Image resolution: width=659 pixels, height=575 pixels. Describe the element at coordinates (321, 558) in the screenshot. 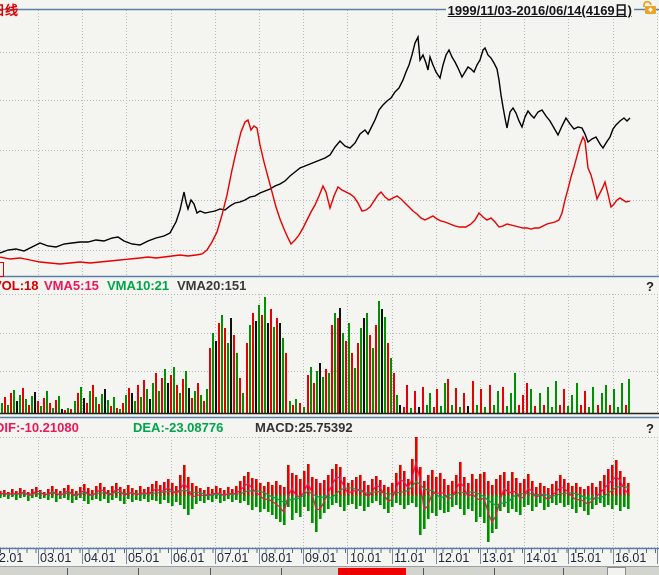

I see `axis-tick-label: 09.01` at that location.